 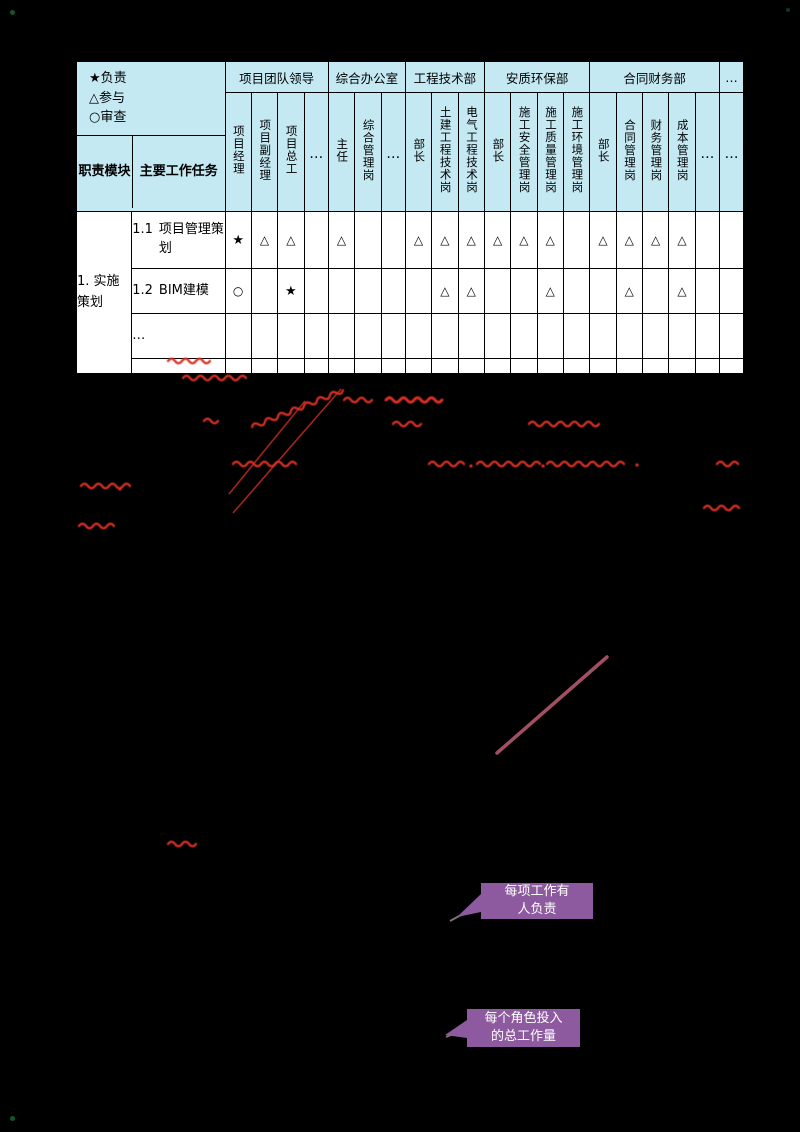 I want to click on task-label: BIM建模, so click(x=183, y=290).